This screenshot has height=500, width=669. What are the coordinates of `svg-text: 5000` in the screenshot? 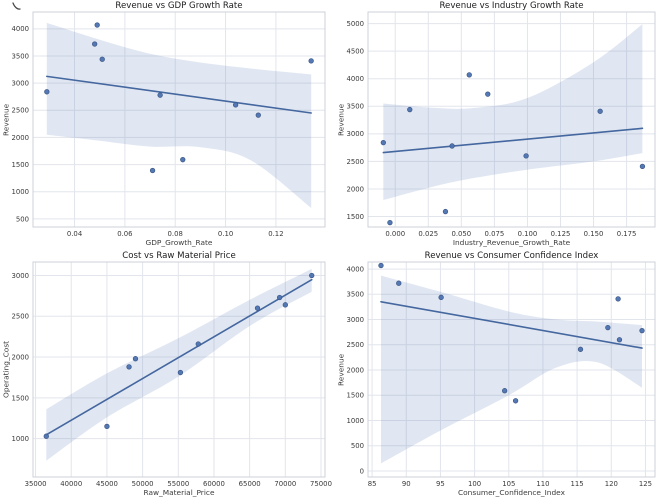 It's located at (355, 24).